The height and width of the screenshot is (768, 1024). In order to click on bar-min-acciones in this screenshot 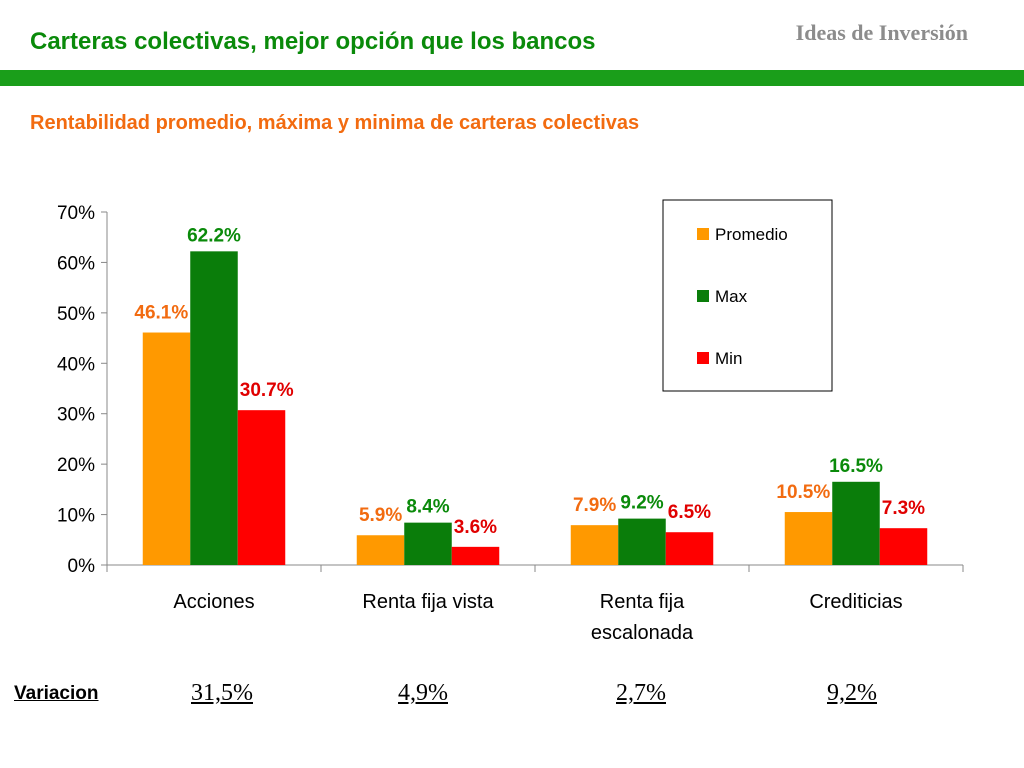, I will do `click(261, 487)`.